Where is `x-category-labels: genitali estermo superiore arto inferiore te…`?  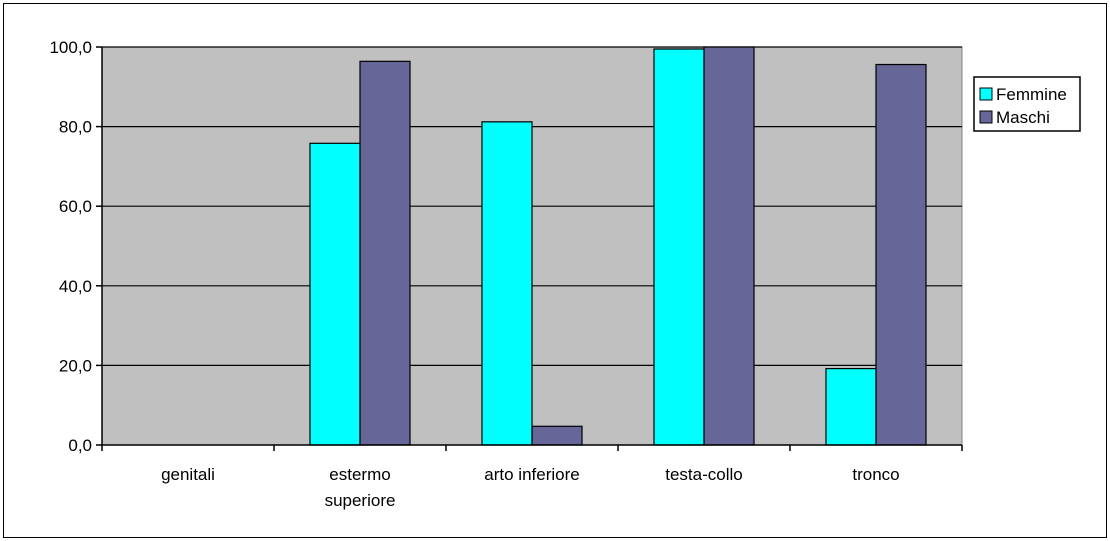 x-category-labels: genitali estermo superiore arto inferiore te… is located at coordinates (530, 487).